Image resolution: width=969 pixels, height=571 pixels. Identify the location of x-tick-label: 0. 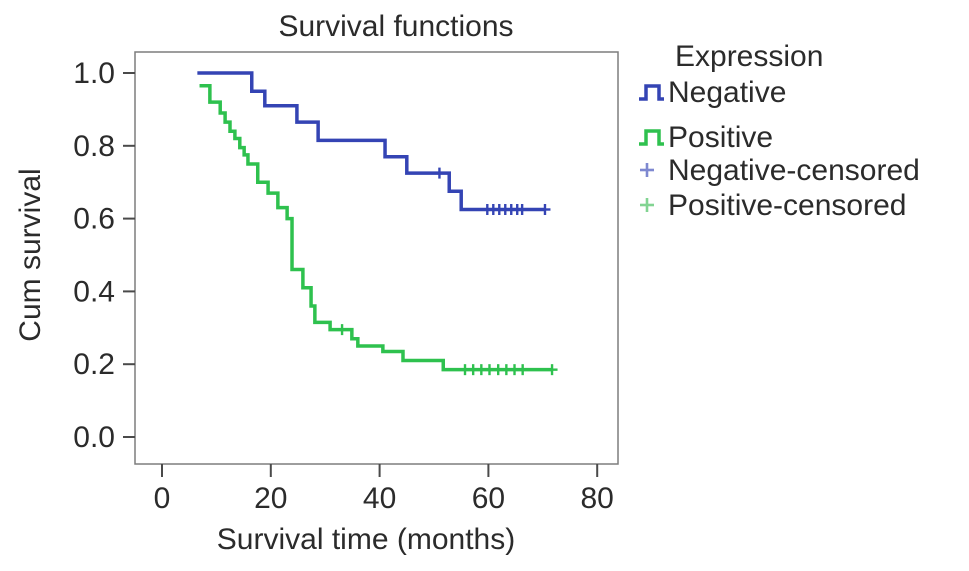
(162, 498).